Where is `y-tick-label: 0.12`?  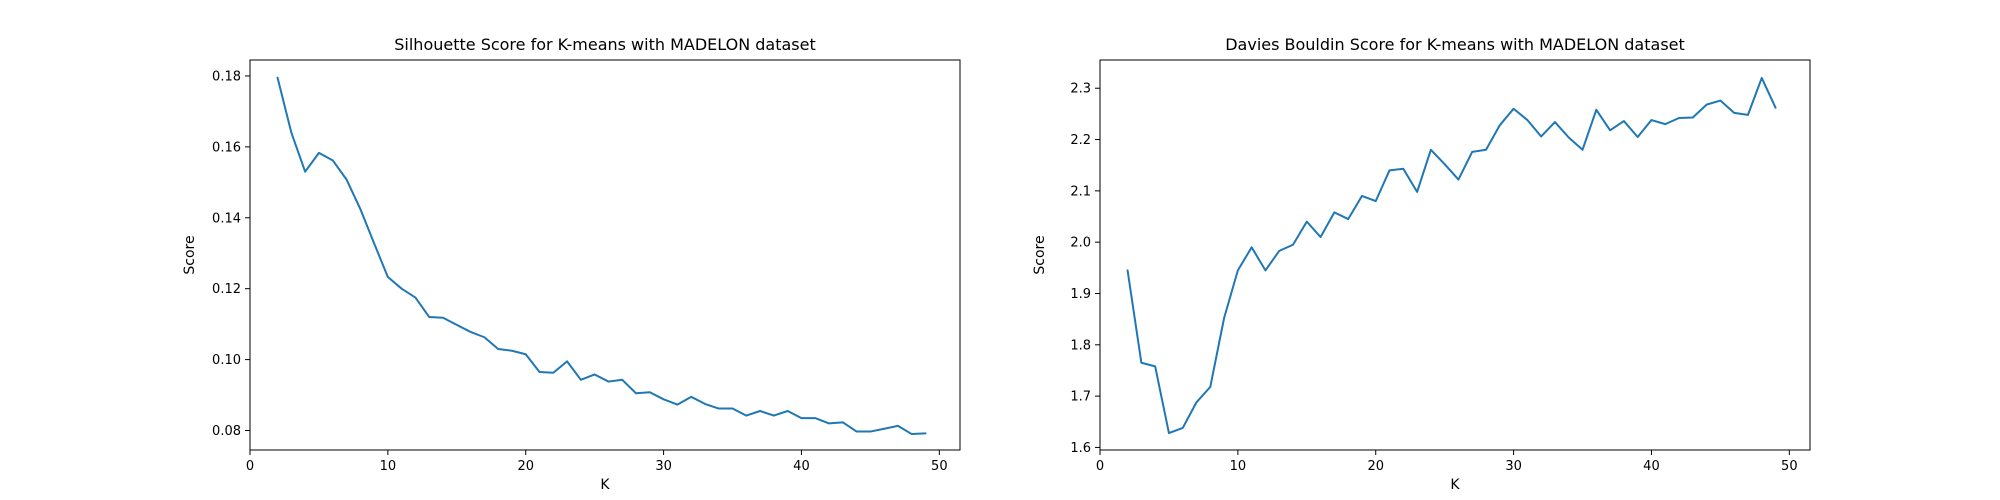
y-tick-label: 0.12 is located at coordinates (226, 289).